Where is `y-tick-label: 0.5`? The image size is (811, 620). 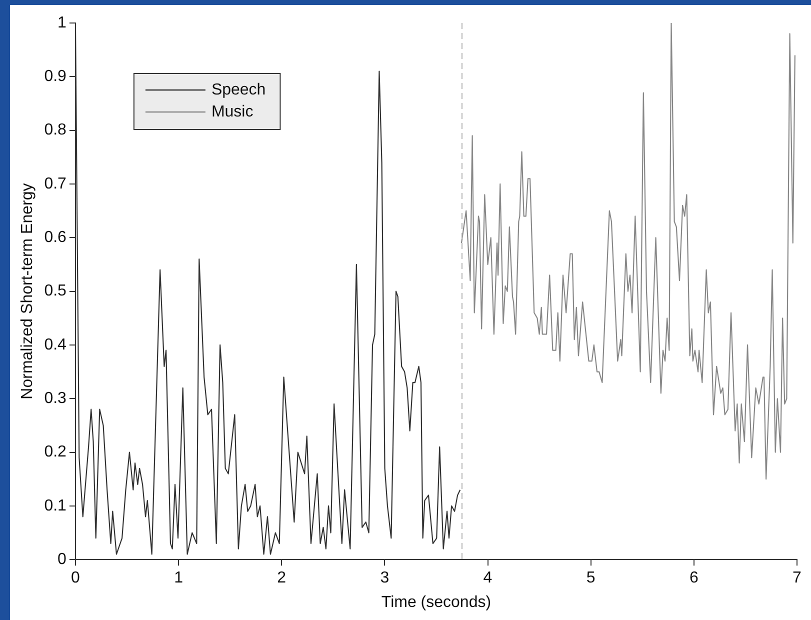
y-tick-label: 0.5 is located at coordinates (55, 291).